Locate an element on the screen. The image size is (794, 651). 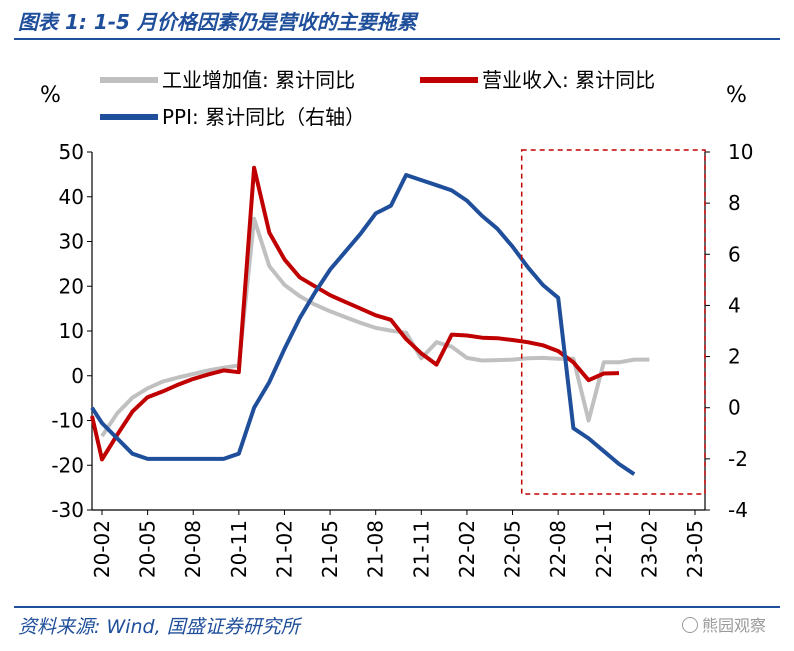
x-tick-label: 22-02 is located at coordinates (467, 549).